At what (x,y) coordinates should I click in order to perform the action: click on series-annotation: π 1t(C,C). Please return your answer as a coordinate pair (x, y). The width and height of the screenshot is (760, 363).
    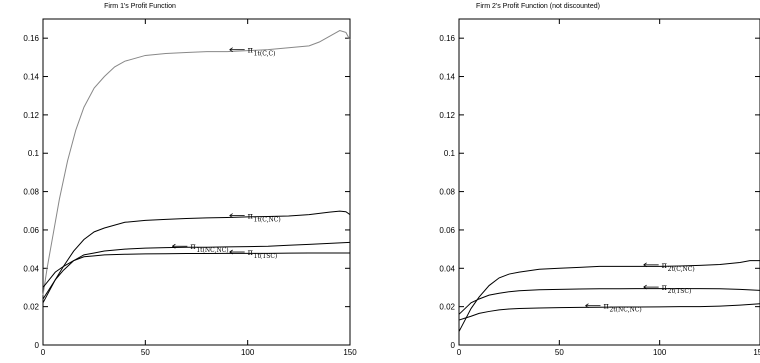
    Looking at the image, I should click on (252, 52).